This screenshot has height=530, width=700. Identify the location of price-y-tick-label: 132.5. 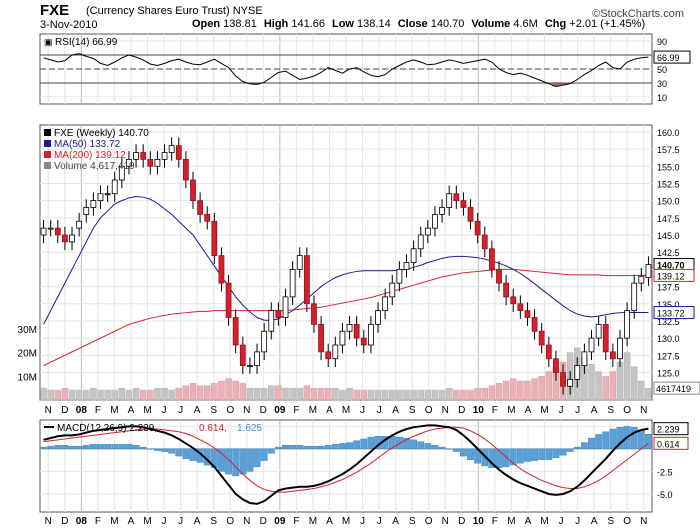
(668, 322).